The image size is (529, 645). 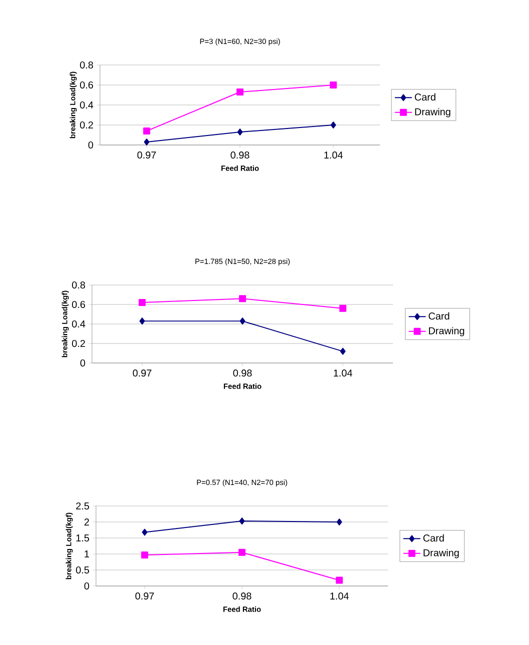 What do you see at coordinates (83, 538) in the screenshot?
I see `y-tick-label: 1.5` at bounding box center [83, 538].